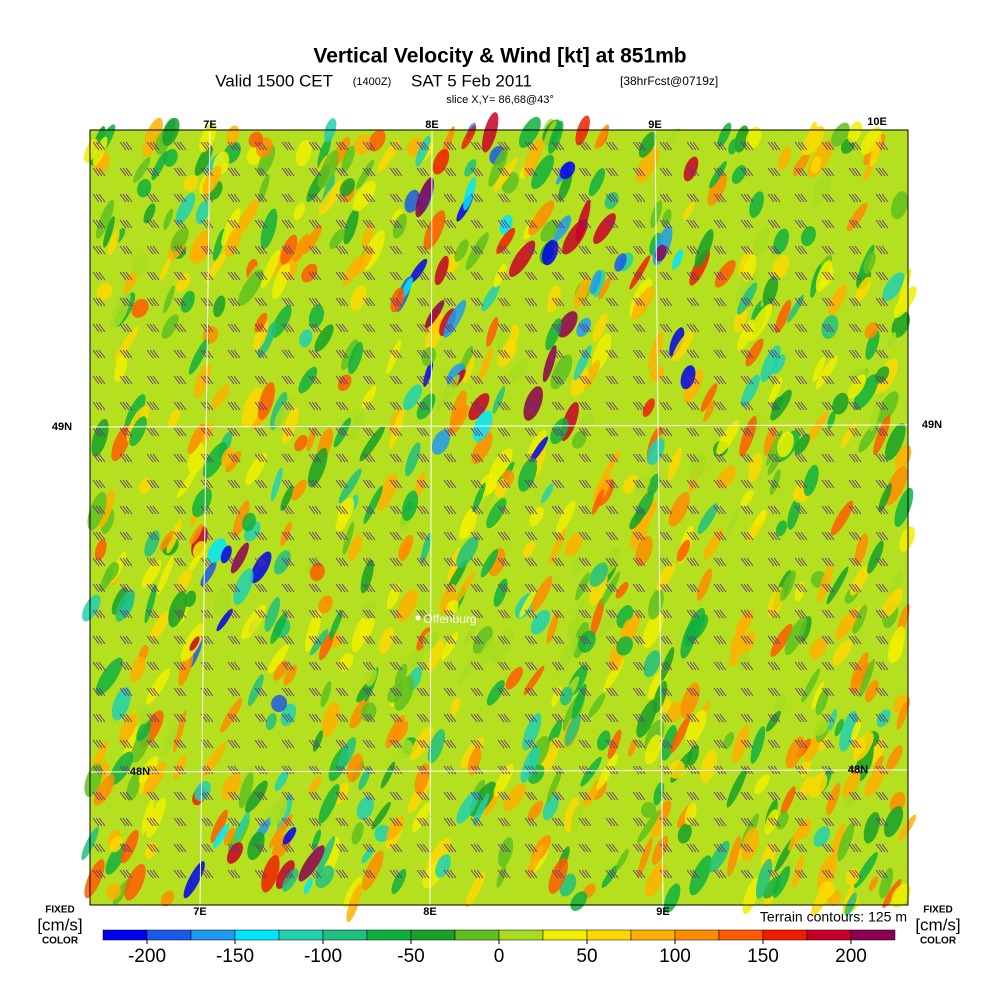 This screenshot has width=1000, height=1005. I want to click on city-dot, so click(418, 618).